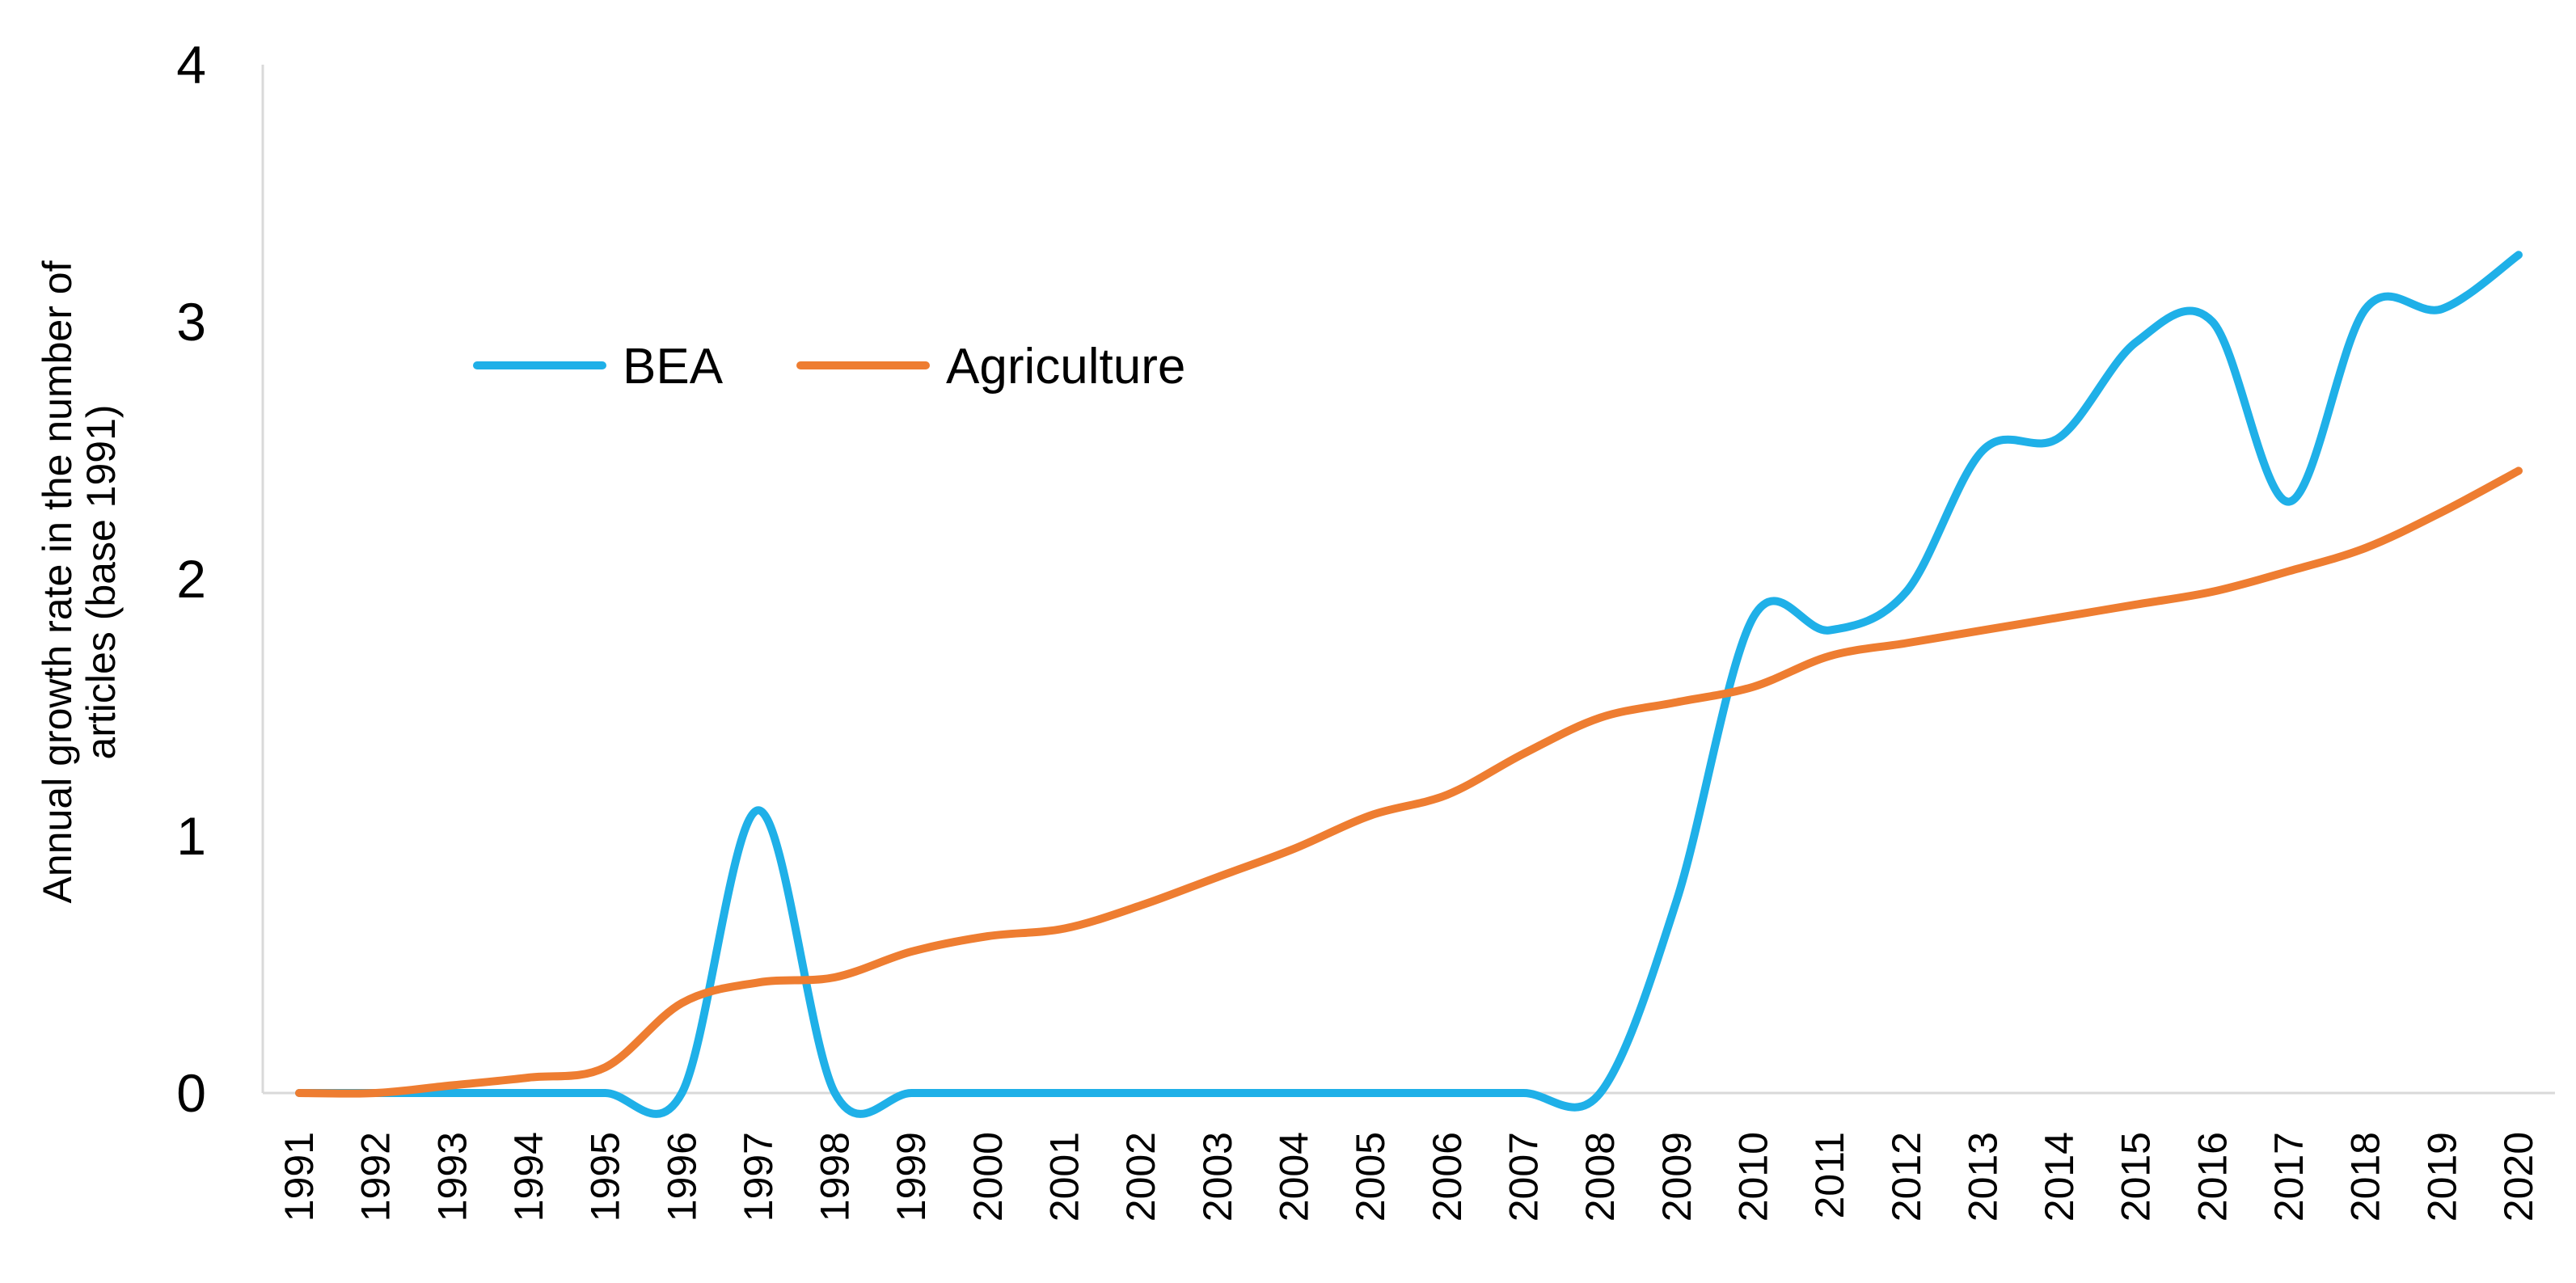  What do you see at coordinates (1523, 1177) in the screenshot?
I see `x-tick-label: 2007` at bounding box center [1523, 1177].